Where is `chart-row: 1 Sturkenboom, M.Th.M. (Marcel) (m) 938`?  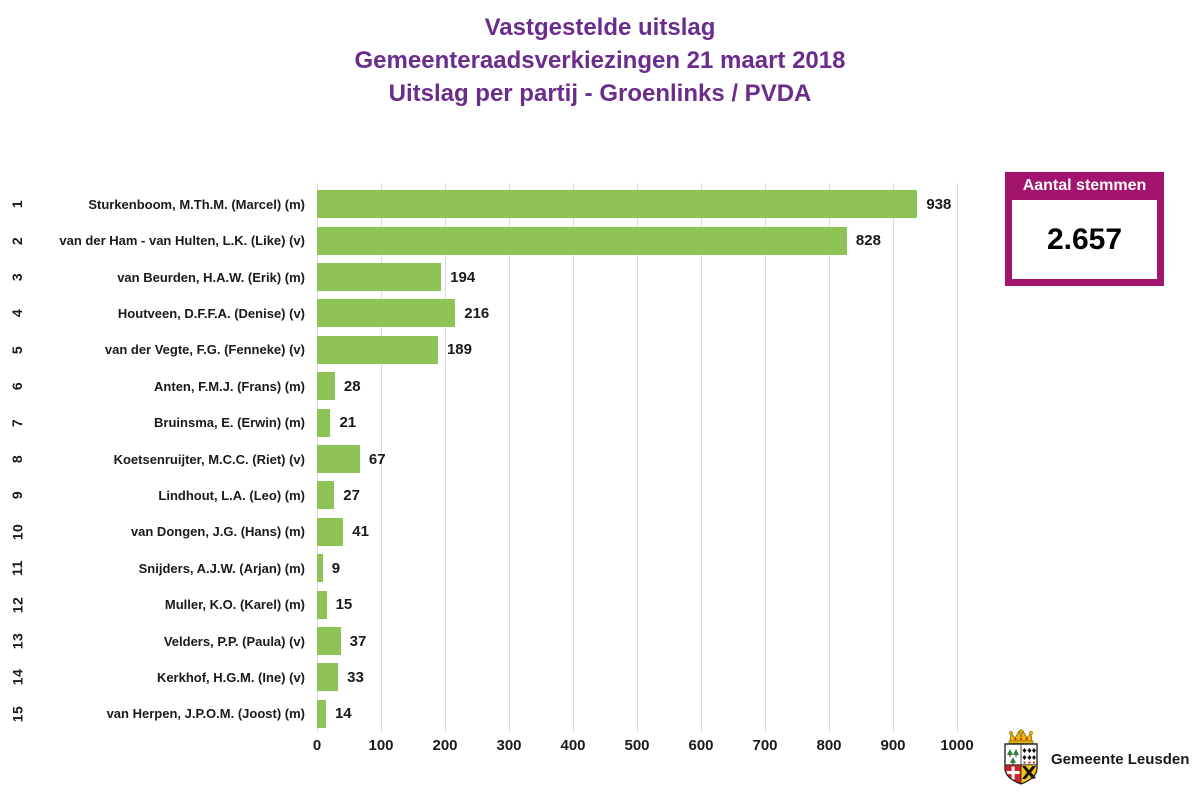 chart-row: 1 Sturkenboom, M.Th.M. (Marcel) (m) 938 is located at coordinates (500, 204).